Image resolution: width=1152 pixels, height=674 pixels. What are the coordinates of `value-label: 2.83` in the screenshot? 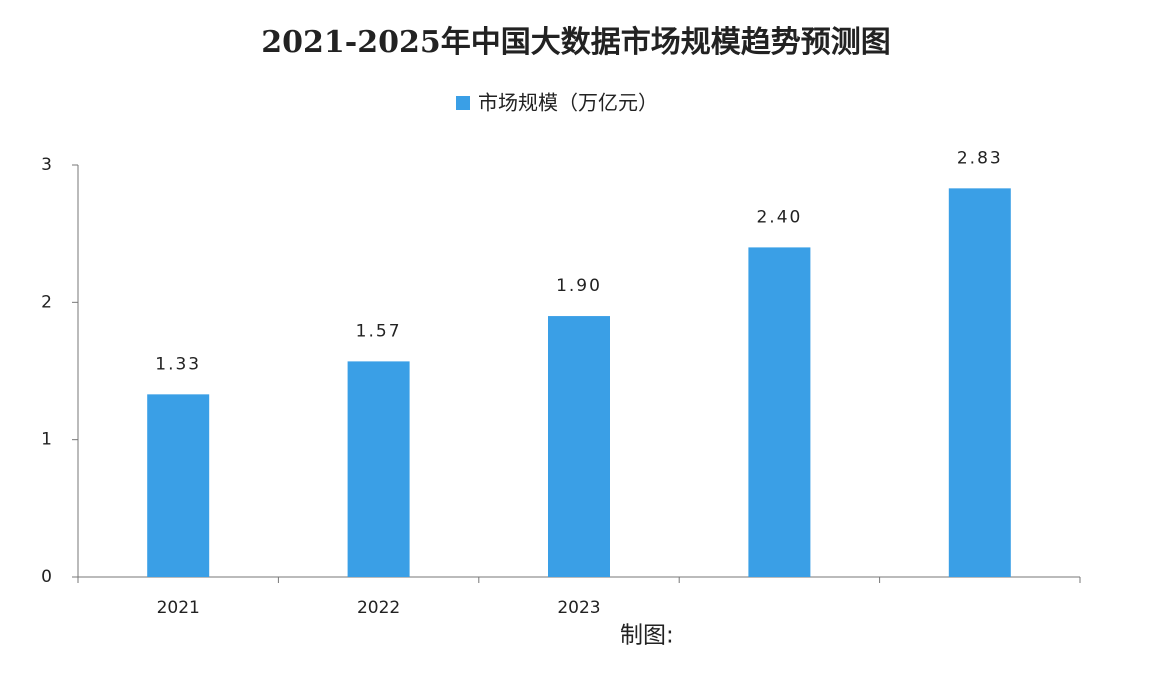 It's located at (980, 158).